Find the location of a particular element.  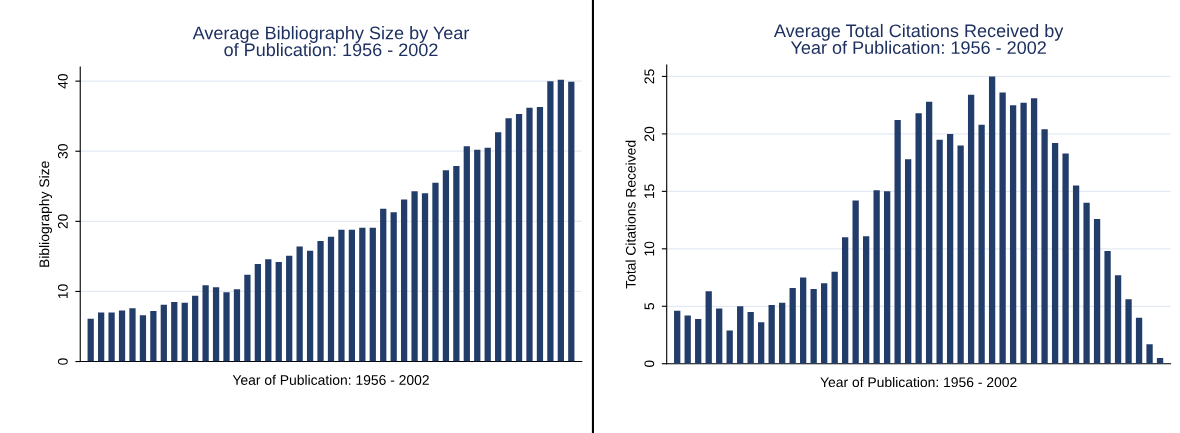

y-tick-label: 40 is located at coordinates (62, 81).